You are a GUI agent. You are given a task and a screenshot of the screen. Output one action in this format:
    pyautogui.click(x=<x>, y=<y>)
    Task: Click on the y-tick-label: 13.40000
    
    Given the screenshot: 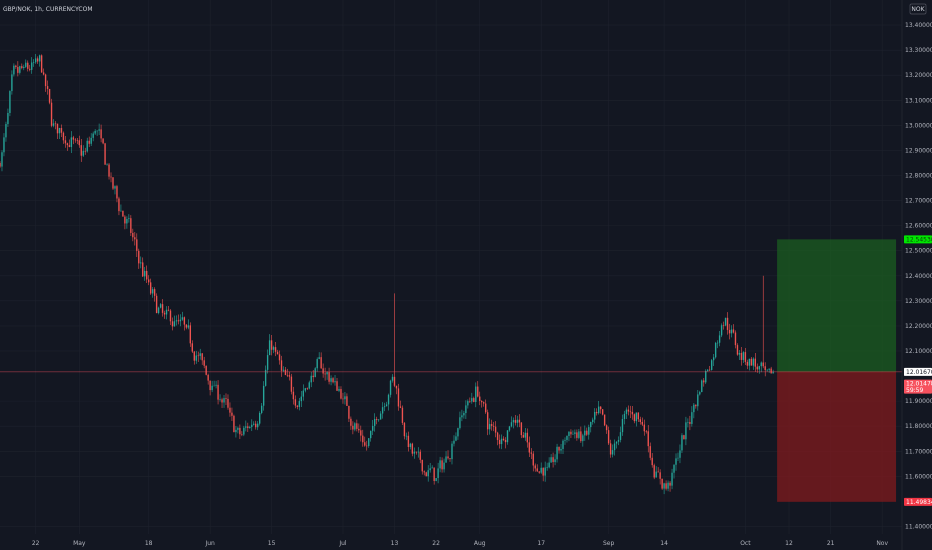 What is the action you would take?
    pyautogui.click(x=918, y=25)
    